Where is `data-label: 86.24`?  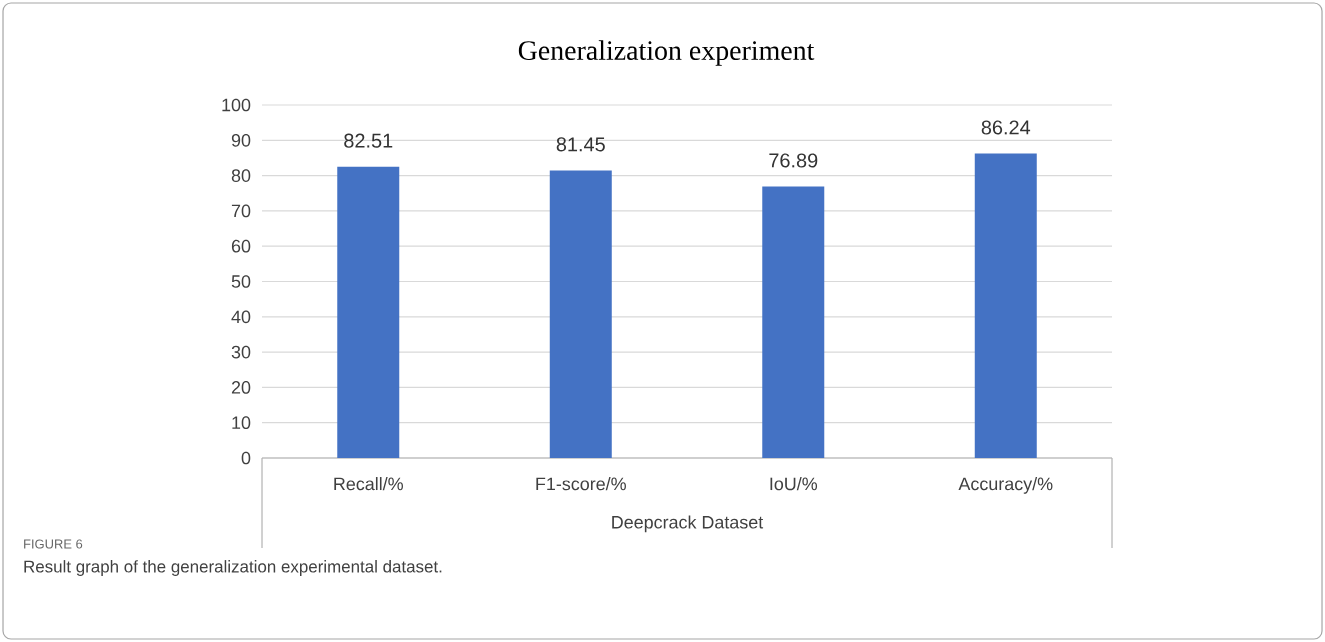 data-label: 86.24 is located at coordinates (1006, 127).